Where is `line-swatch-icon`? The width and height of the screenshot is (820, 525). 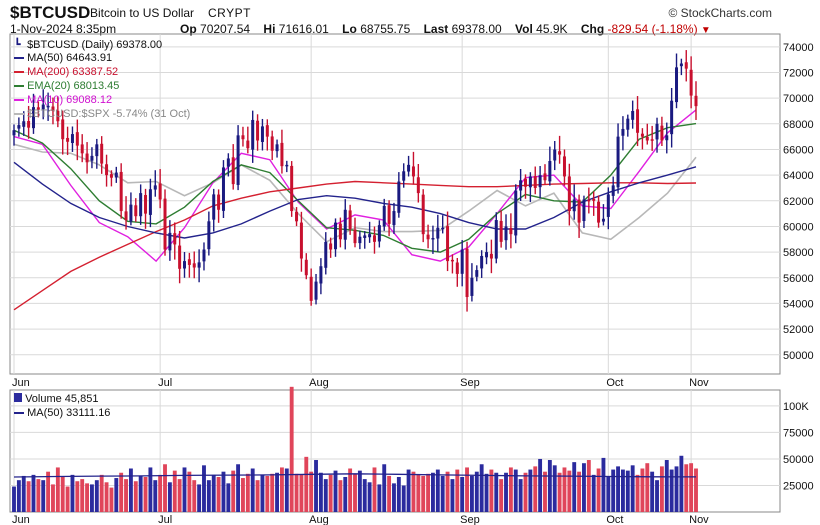 line-swatch-icon is located at coordinates (19, 413).